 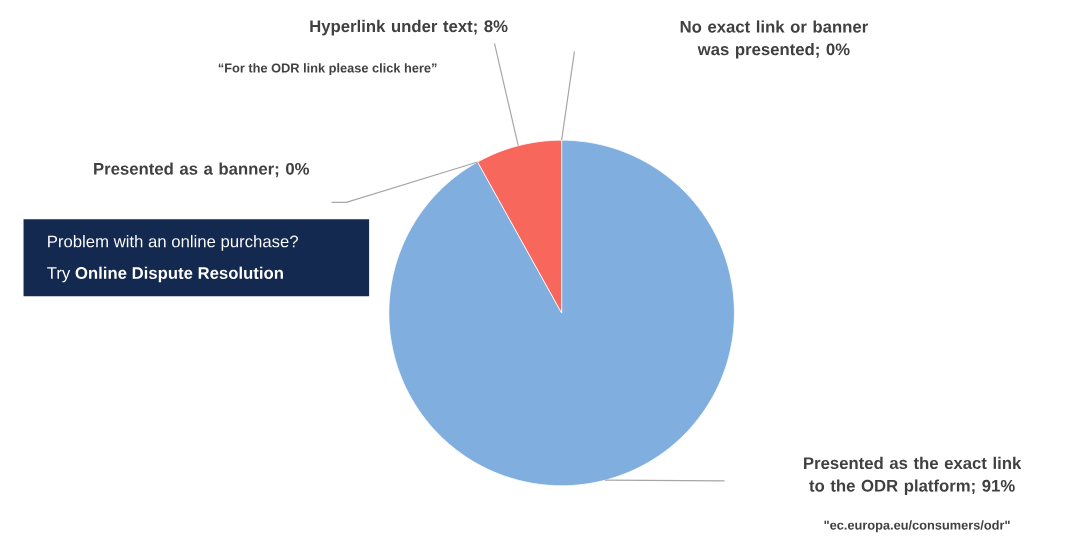 I want to click on category-label: Presented as a banner; 0%, so click(x=202, y=170).